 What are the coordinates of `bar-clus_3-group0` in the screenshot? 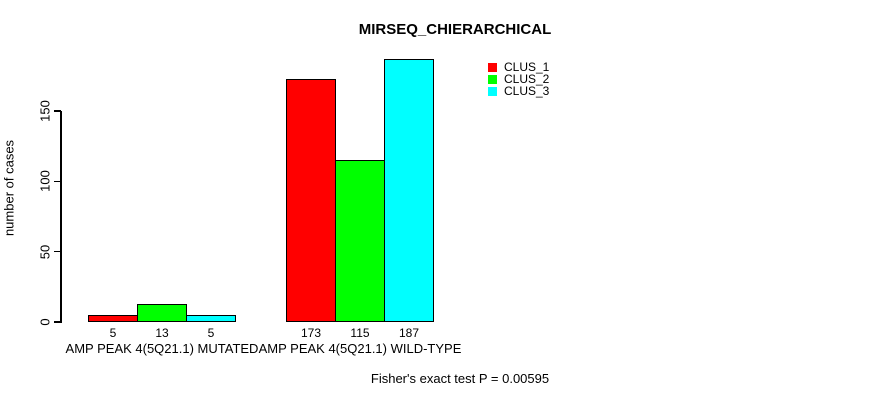 It's located at (211, 318).